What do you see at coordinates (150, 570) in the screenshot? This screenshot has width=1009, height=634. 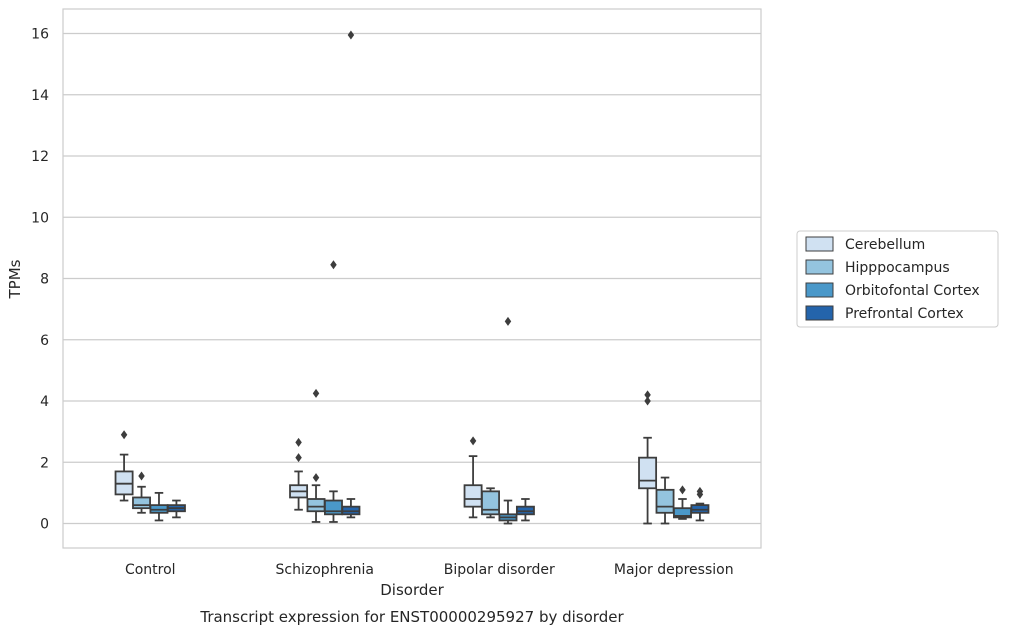 I see `x-tick-label: Control` at bounding box center [150, 570].